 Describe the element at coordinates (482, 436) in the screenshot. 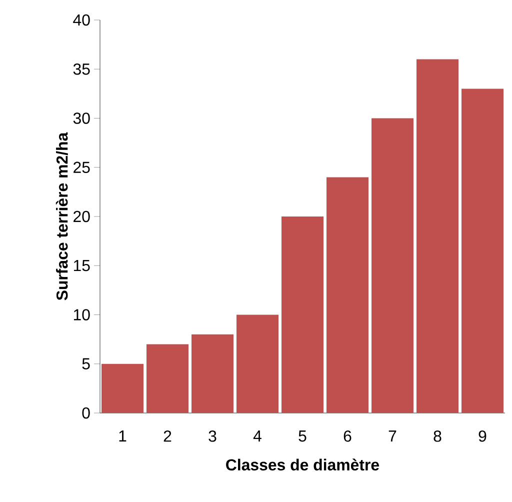

I see `x-tick-label: 9` at that location.